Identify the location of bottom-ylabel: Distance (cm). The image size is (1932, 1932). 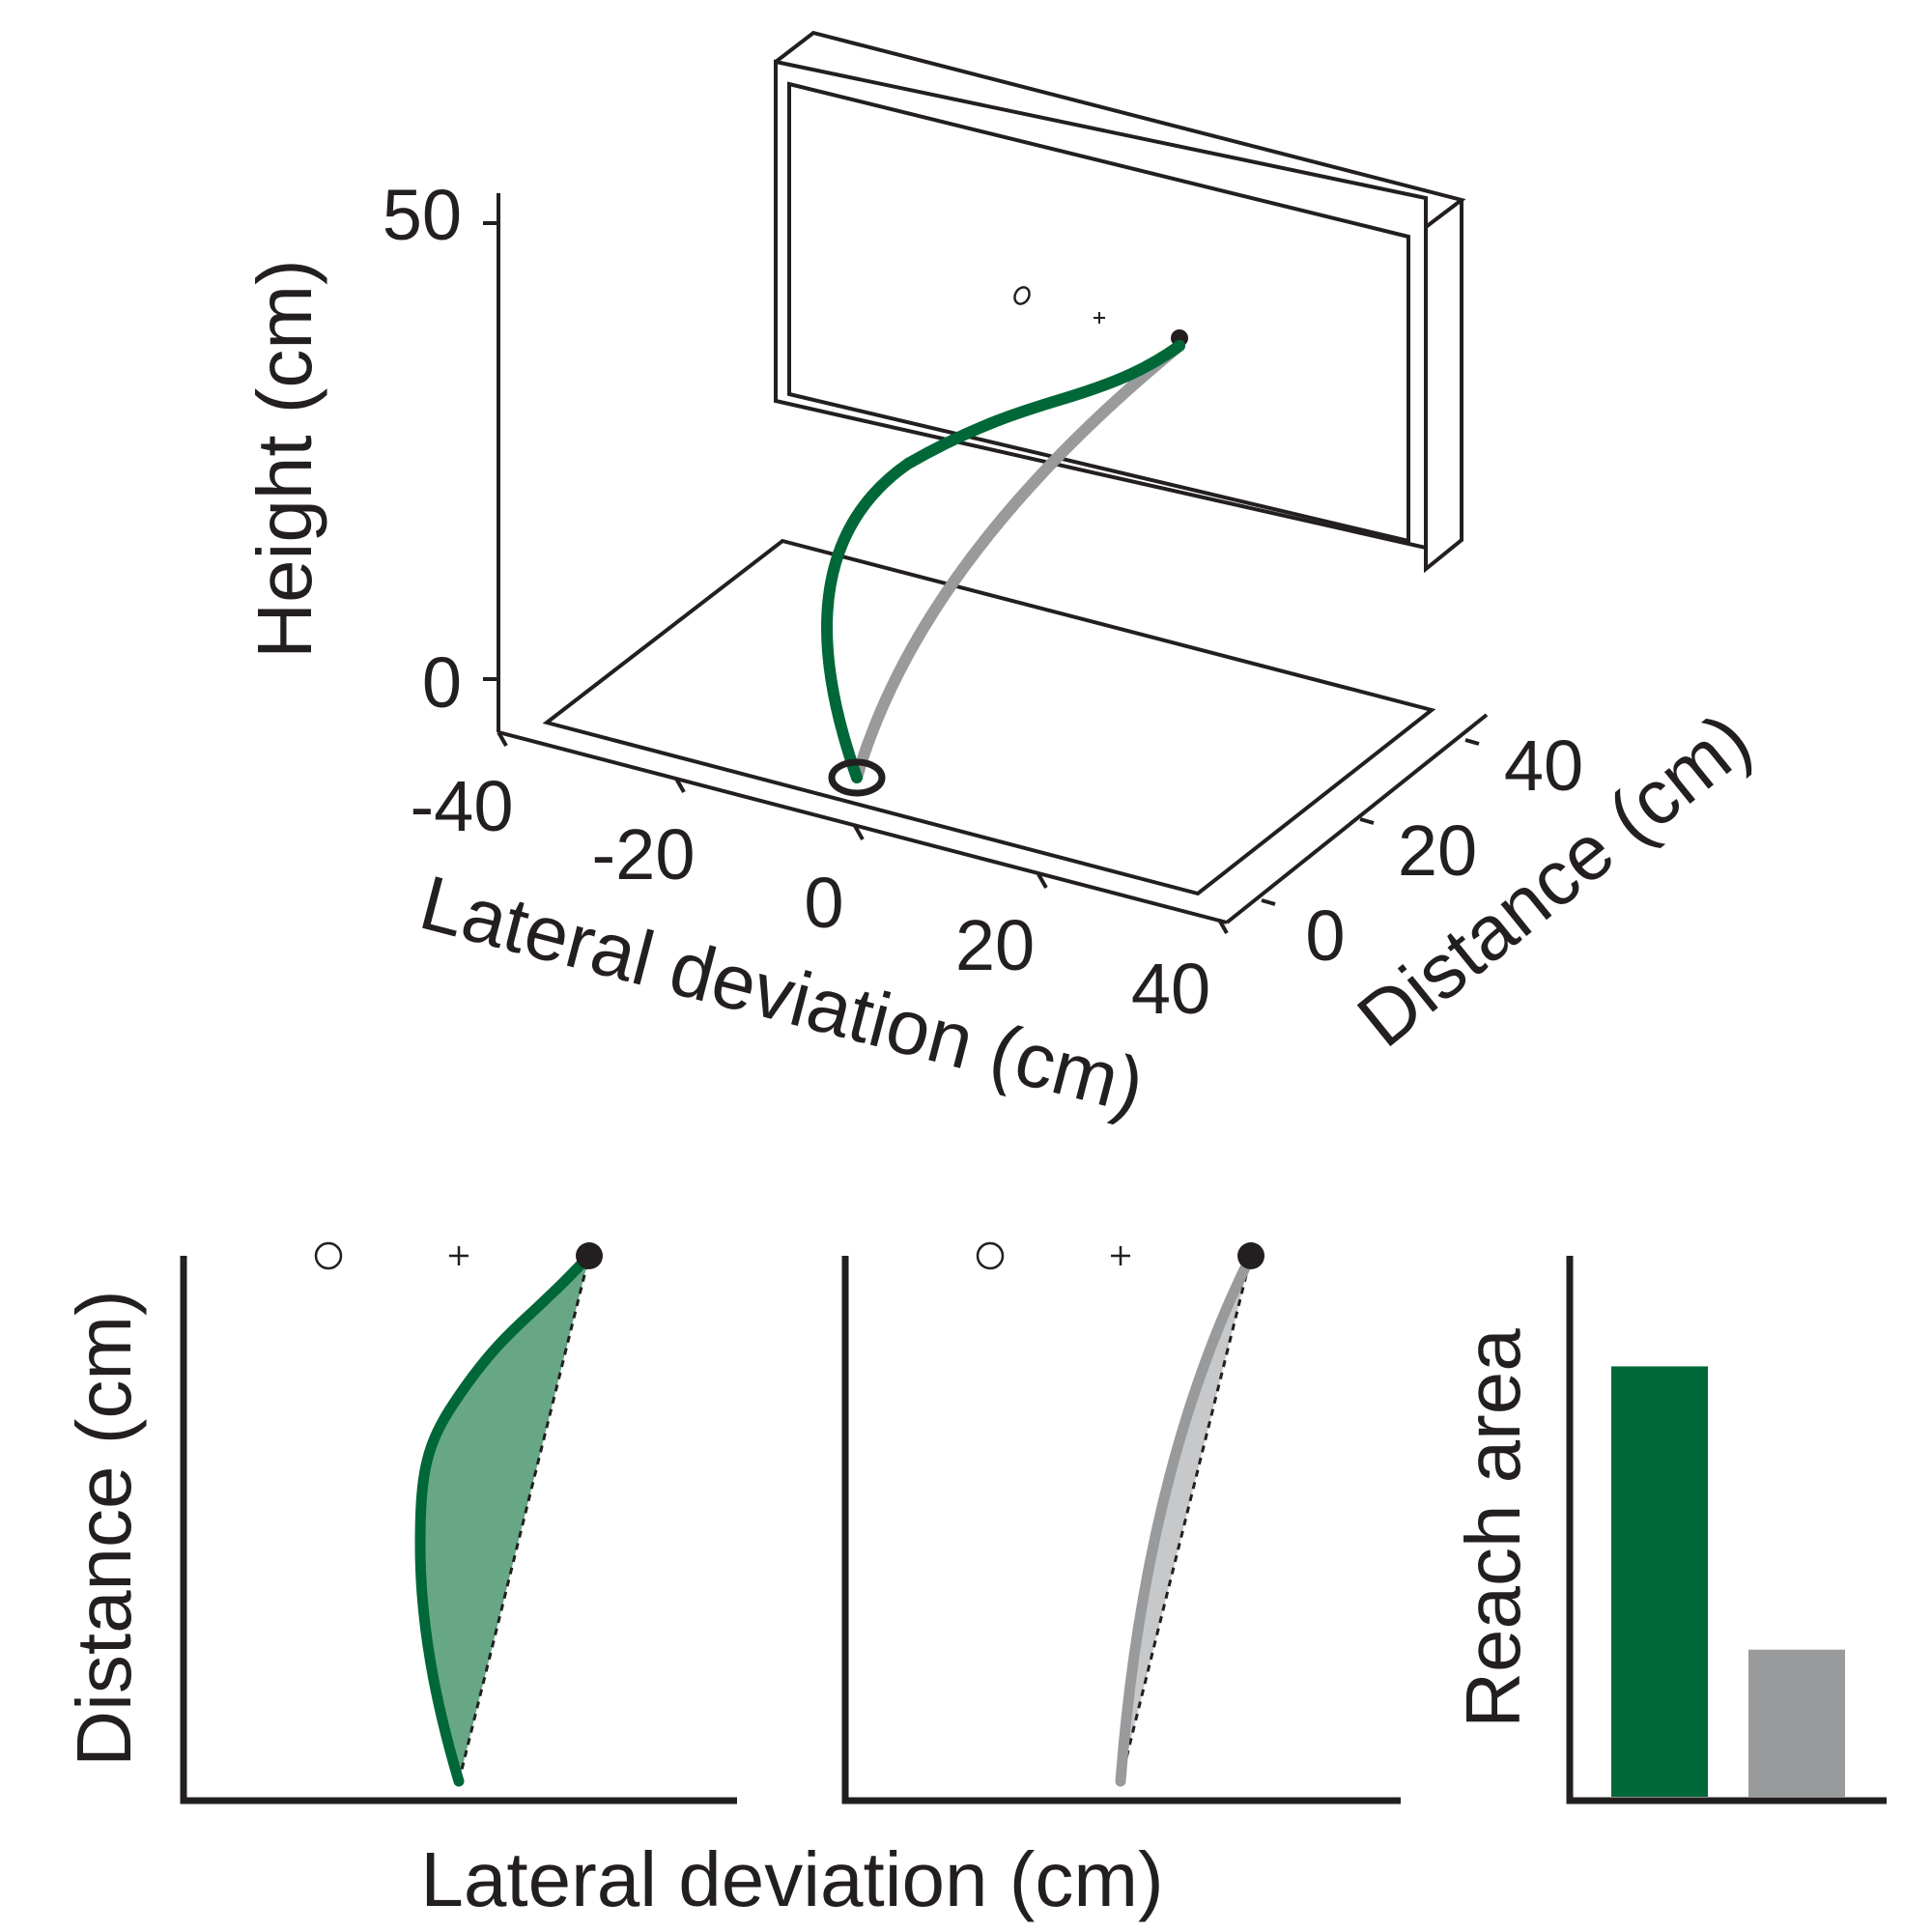
(104, 1528).